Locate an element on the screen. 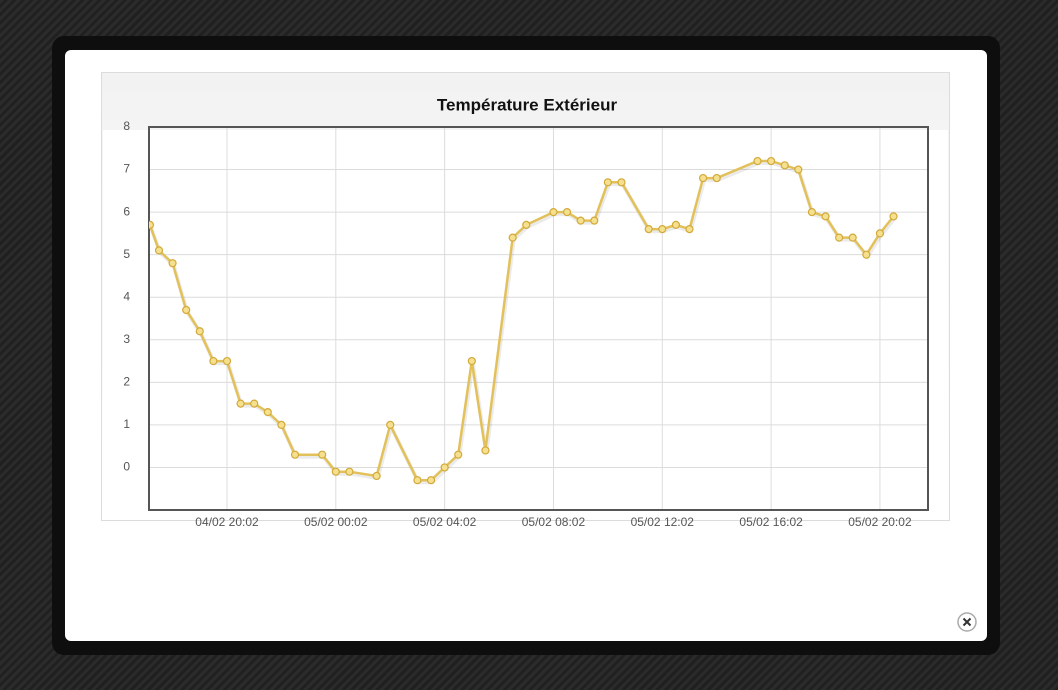 This screenshot has height=690, width=1058. close-button is located at coordinates (967, 622).